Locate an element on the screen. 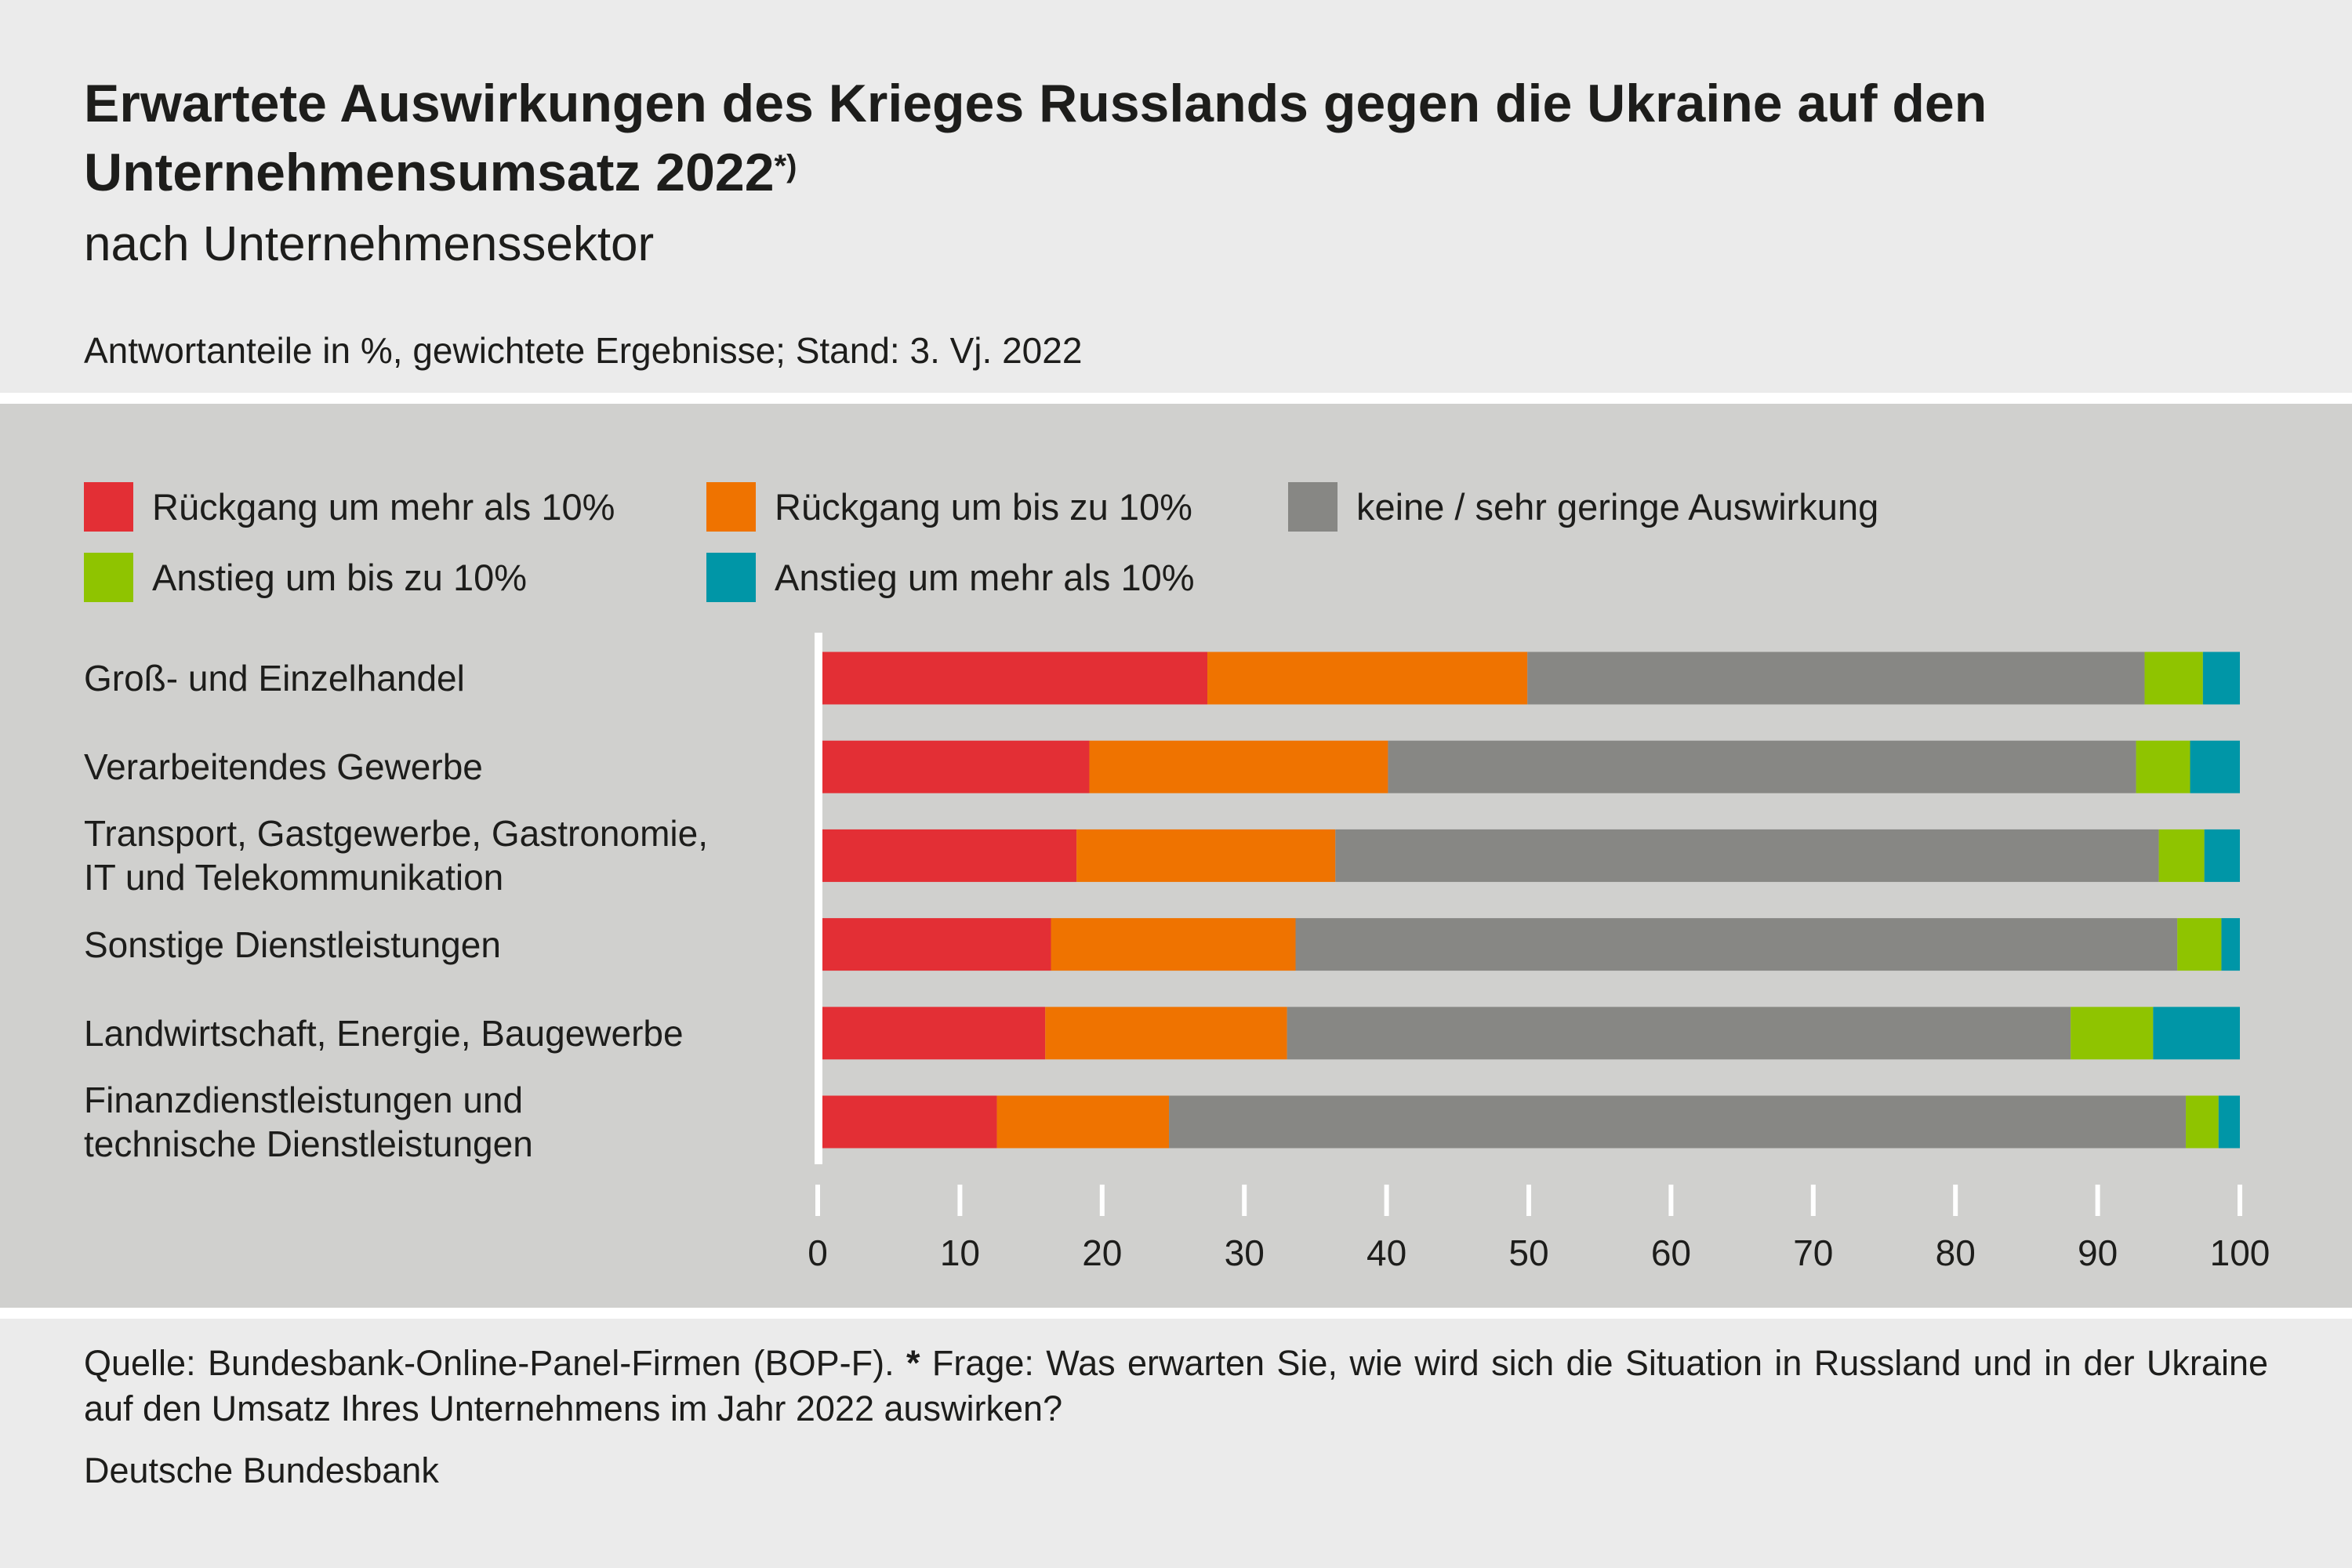  category-label-line: Groß- und Einzelhandel is located at coordinates (274, 678).